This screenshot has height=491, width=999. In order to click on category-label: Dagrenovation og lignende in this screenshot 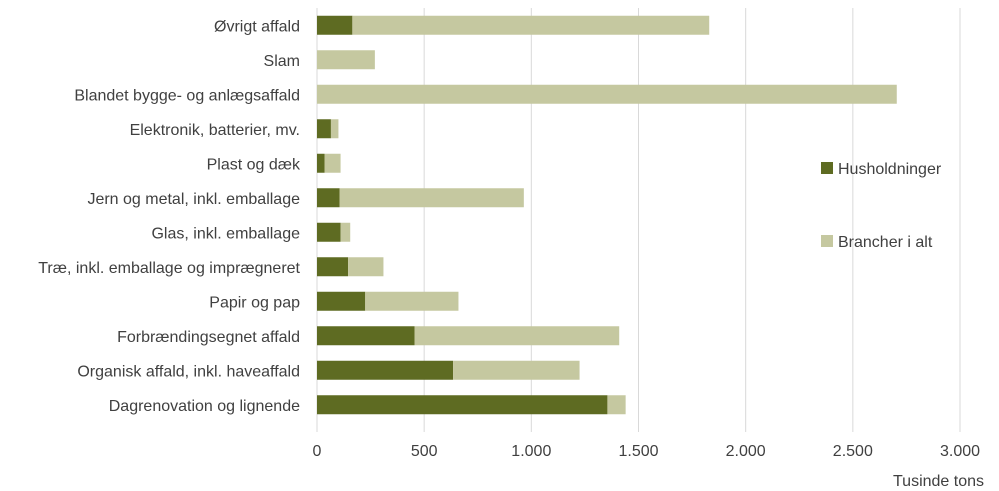, I will do `click(204, 406)`.